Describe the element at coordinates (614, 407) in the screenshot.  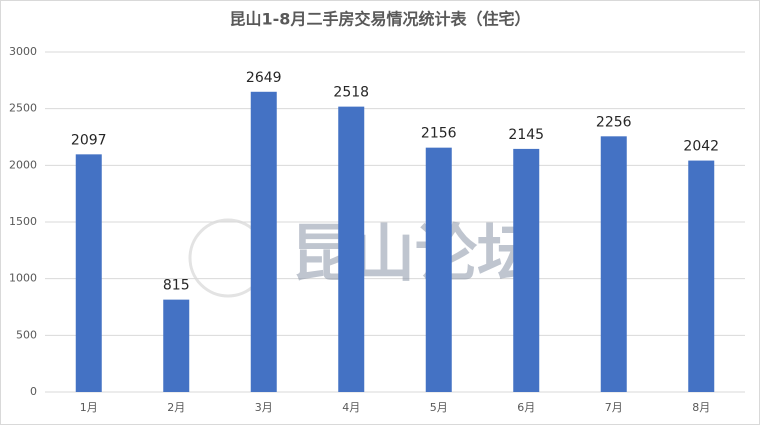
I see `x-tick-label: 7月` at that location.